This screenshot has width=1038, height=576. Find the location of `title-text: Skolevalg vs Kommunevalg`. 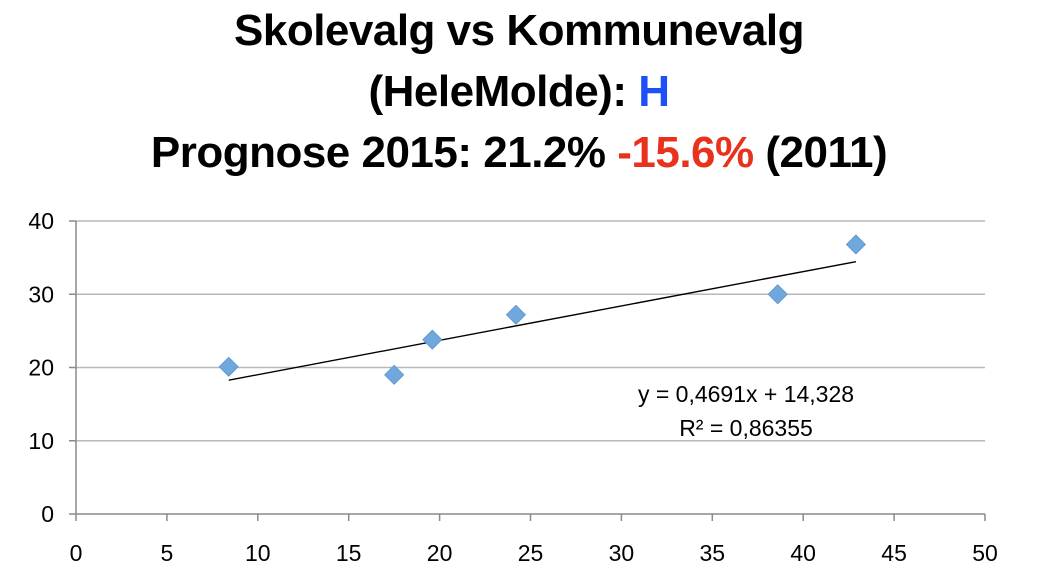

title-text: Skolevalg vs Kommunevalg is located at coordinates (519, 30).